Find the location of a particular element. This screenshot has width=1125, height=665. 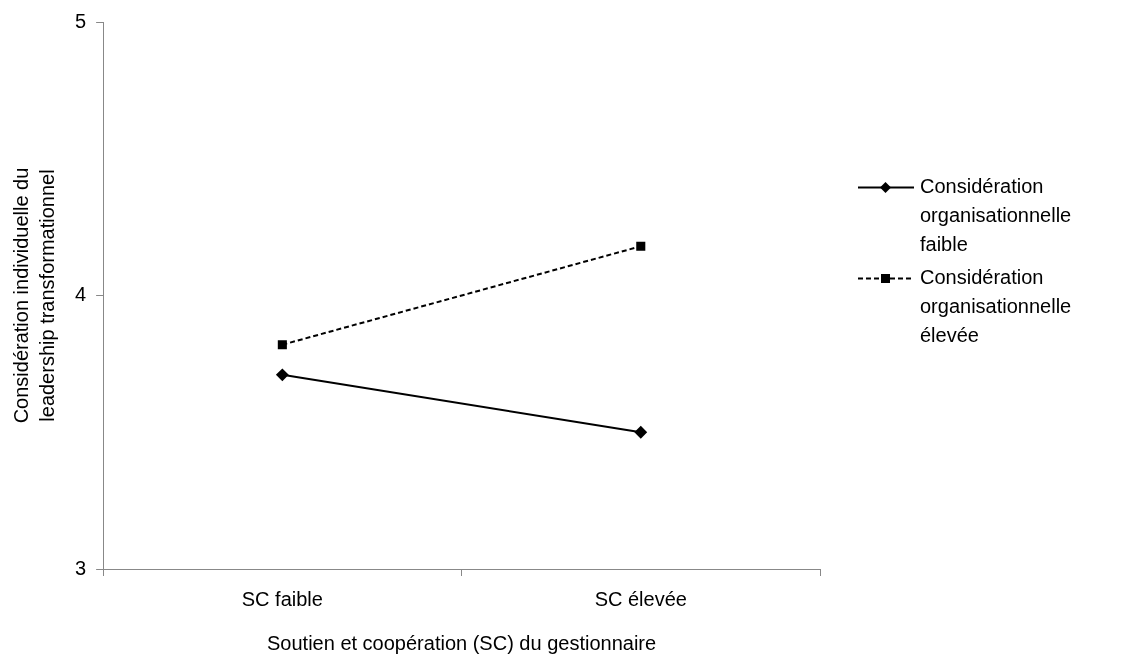

legend-label: Considération organisationnelle faible is located at coordinates (996, 215).